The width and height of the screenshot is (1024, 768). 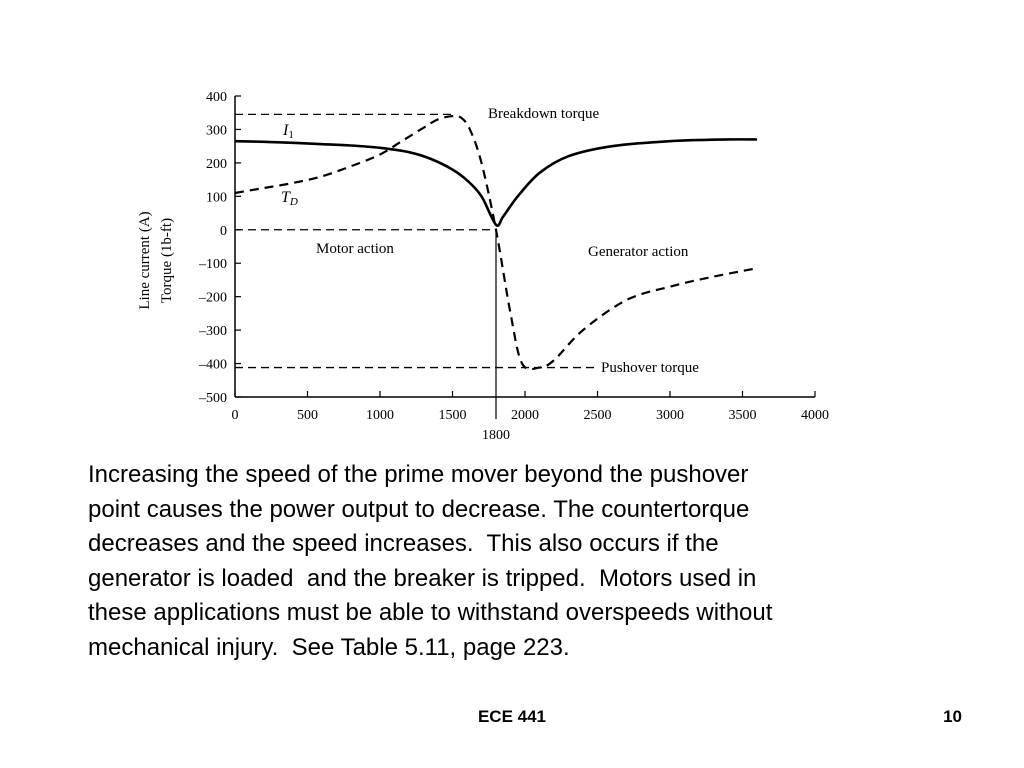 I want to click on x-tick-label: 4000, so click(x=815, y=415).